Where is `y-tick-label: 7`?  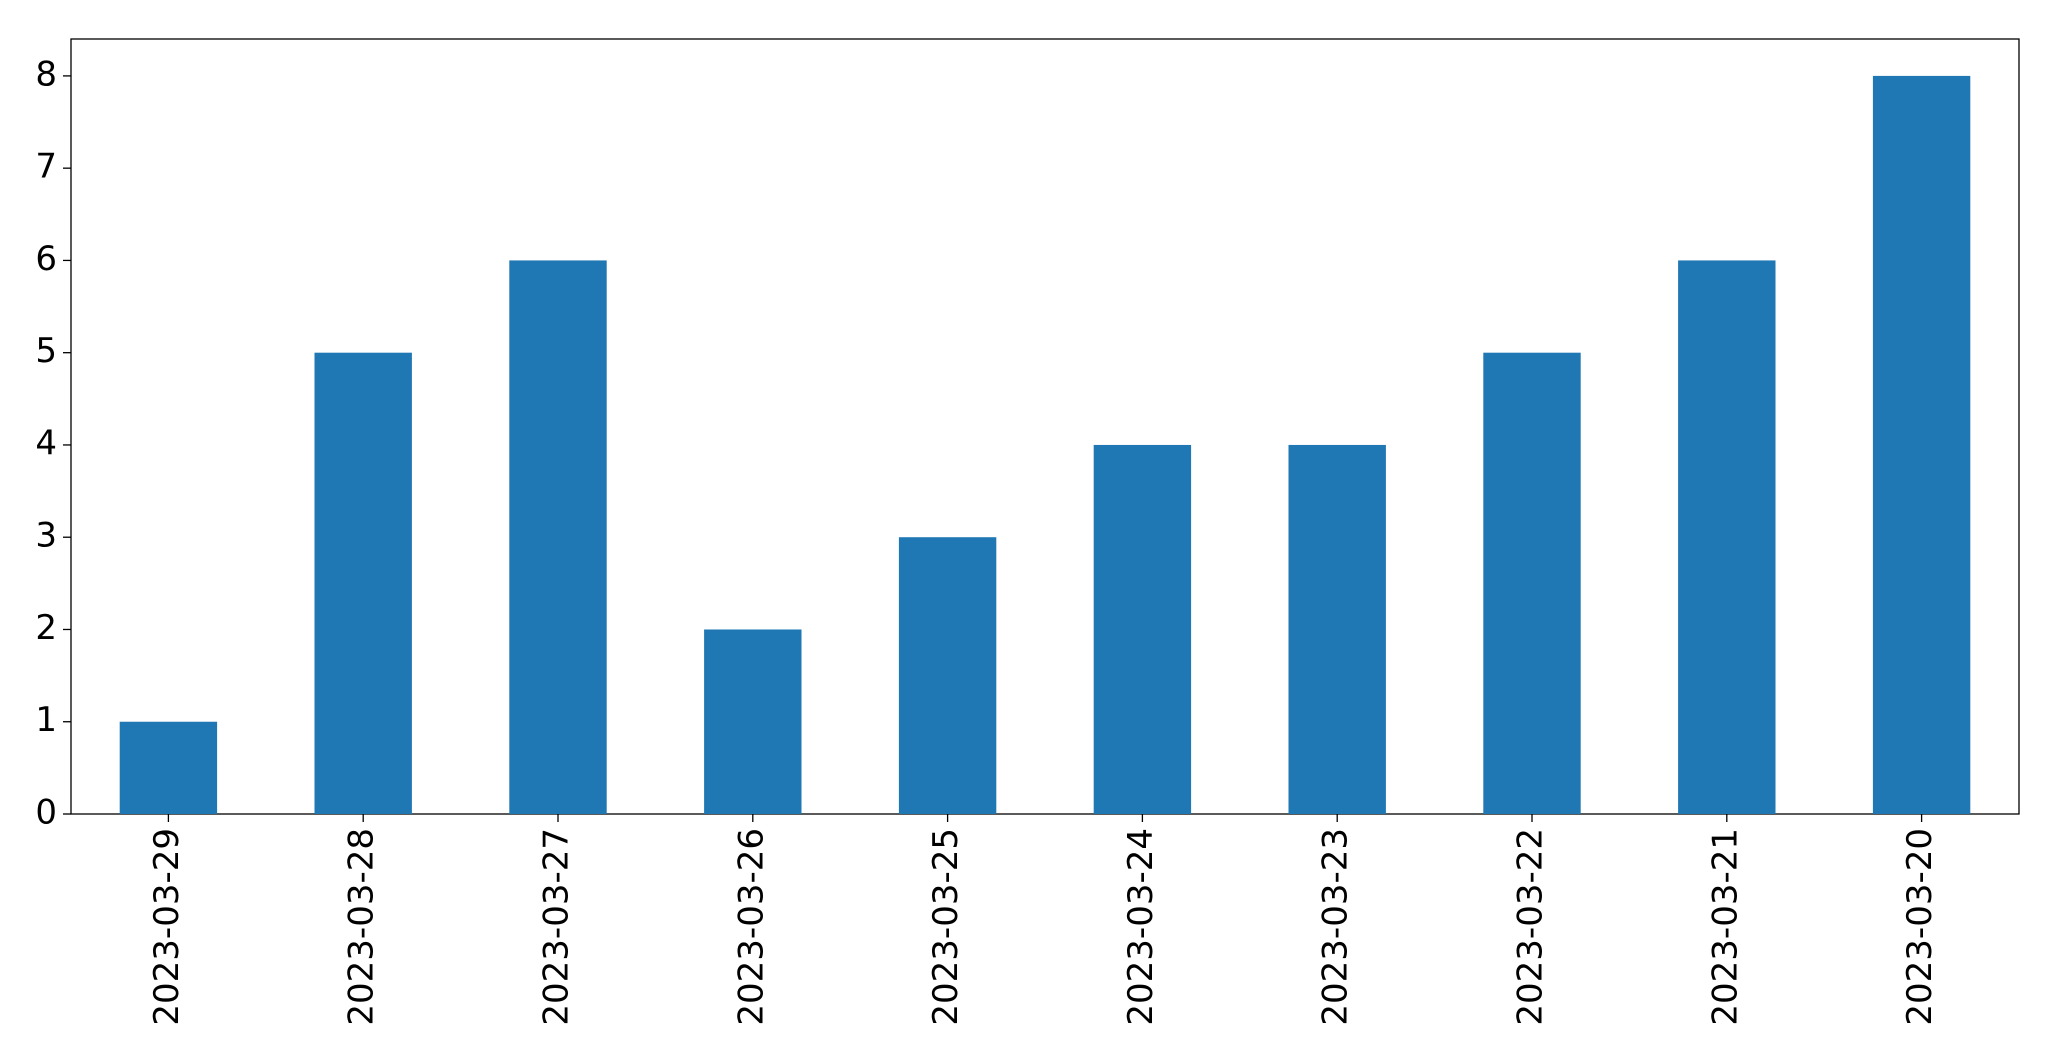
y-tick-label: 7 is located at coordinates (46, 167).